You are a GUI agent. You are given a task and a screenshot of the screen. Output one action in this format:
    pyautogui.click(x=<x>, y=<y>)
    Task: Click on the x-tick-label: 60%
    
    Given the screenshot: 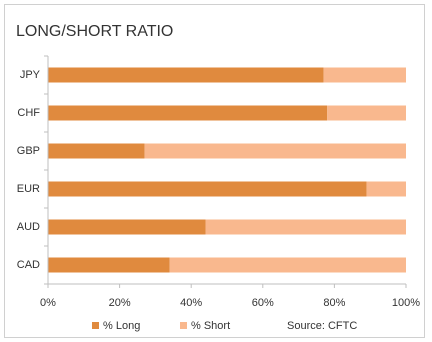 What is the action you would take?
    pyautogui.click(x=263, y=303)
    